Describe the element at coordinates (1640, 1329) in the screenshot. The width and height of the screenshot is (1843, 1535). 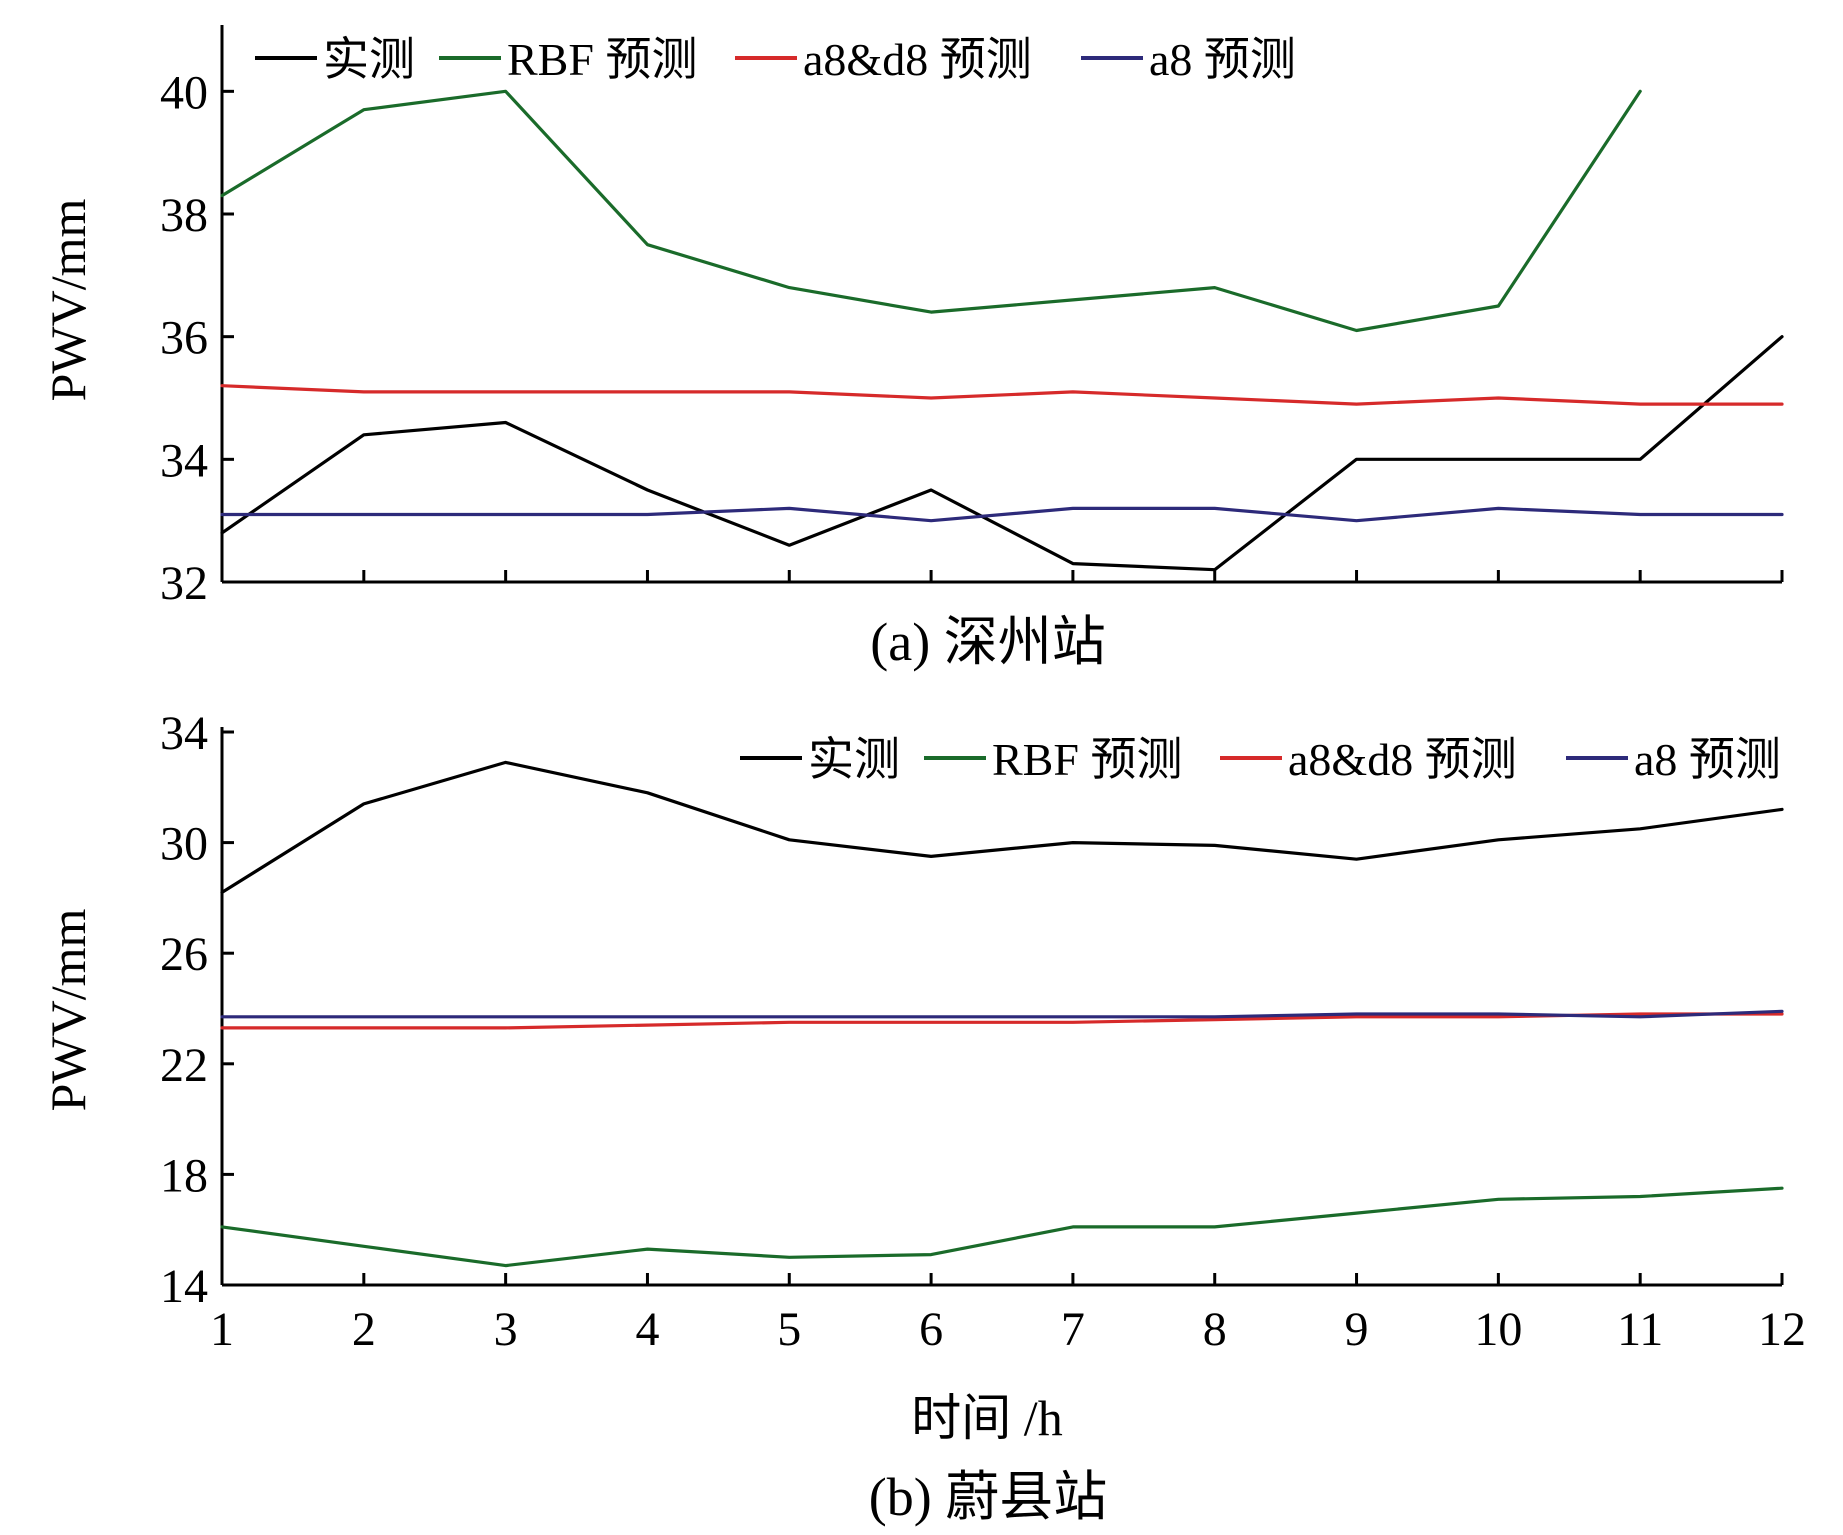
I see `x-tick-label: 11` at that location.